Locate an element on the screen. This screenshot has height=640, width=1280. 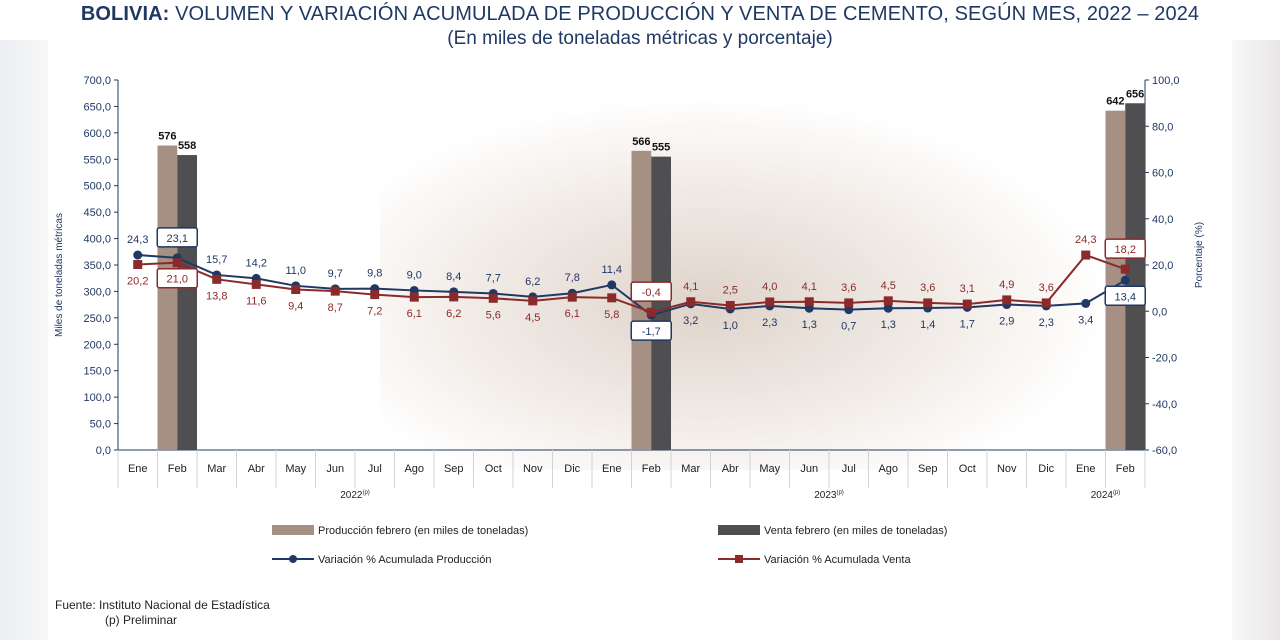
month-label: Dic is located at coordinates (1046, 469).